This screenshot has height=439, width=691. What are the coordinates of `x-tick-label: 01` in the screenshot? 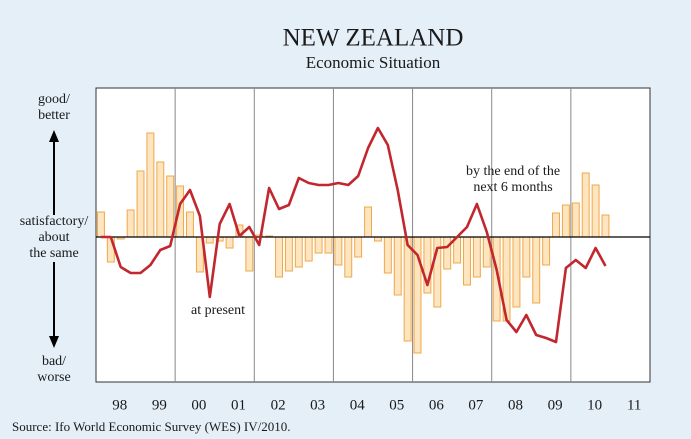 It's located at (238, 405).